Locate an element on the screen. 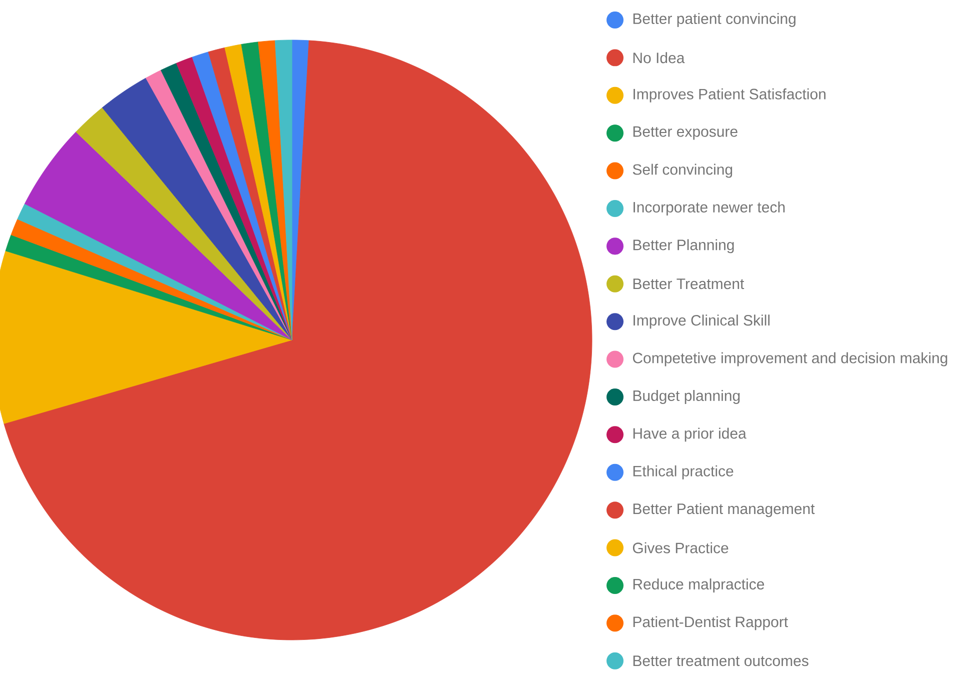 This screenshot has width=956, height=677. legend-label: Better exposure is located at coordinates (685, 133).